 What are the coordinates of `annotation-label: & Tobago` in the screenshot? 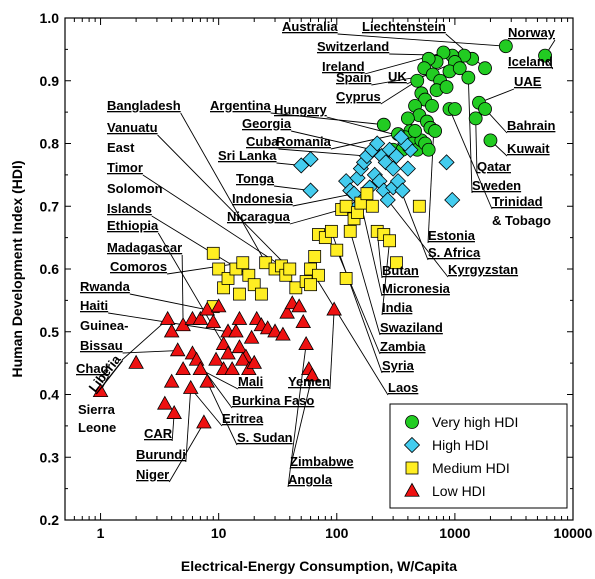 It's located at (521, 220).